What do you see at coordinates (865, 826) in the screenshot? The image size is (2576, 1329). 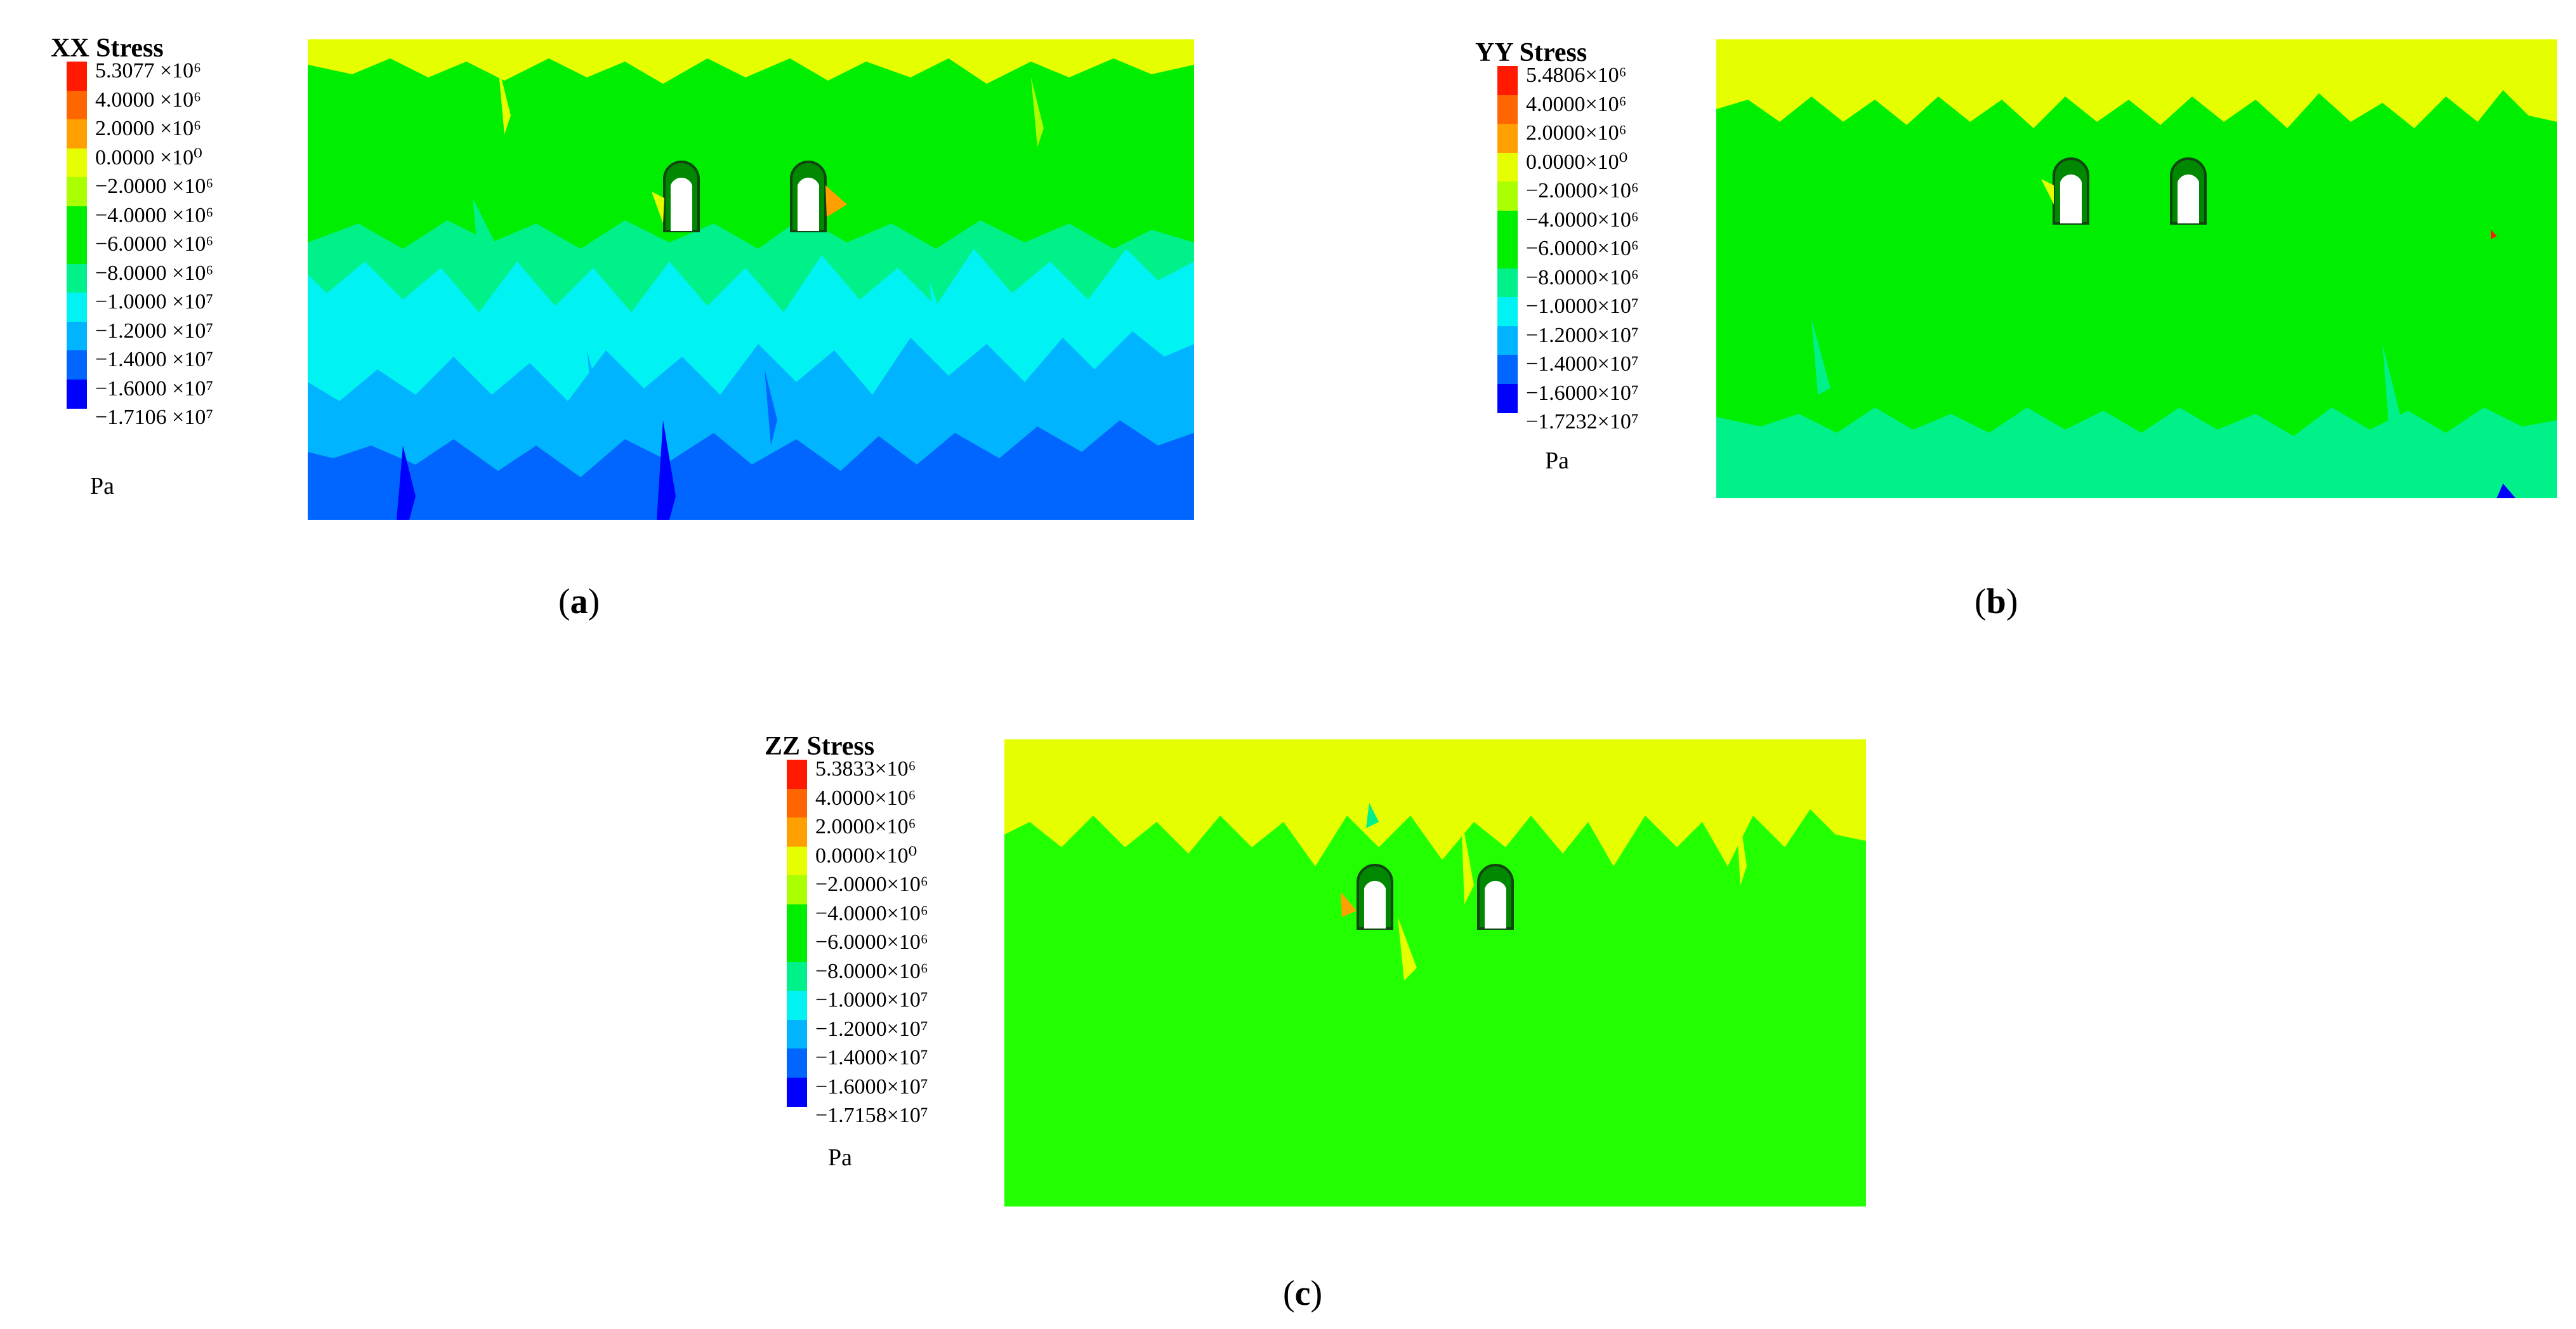 I see `legend-label: 2.0000×10⁶` at bounding box center [865, 826].